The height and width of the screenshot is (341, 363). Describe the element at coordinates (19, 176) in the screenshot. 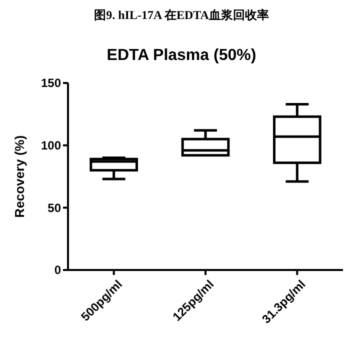

I see `y-axis-title: Recovery (%)` at that location.